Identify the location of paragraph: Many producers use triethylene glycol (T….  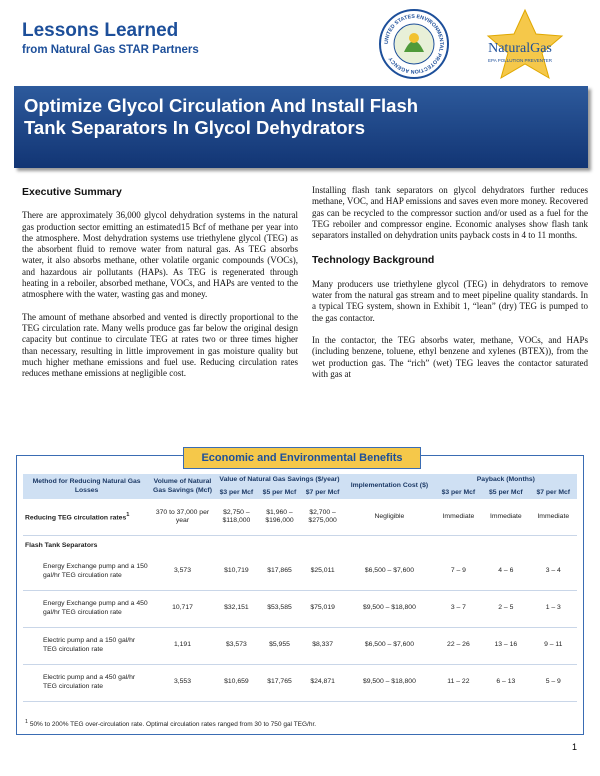
(450, 300).